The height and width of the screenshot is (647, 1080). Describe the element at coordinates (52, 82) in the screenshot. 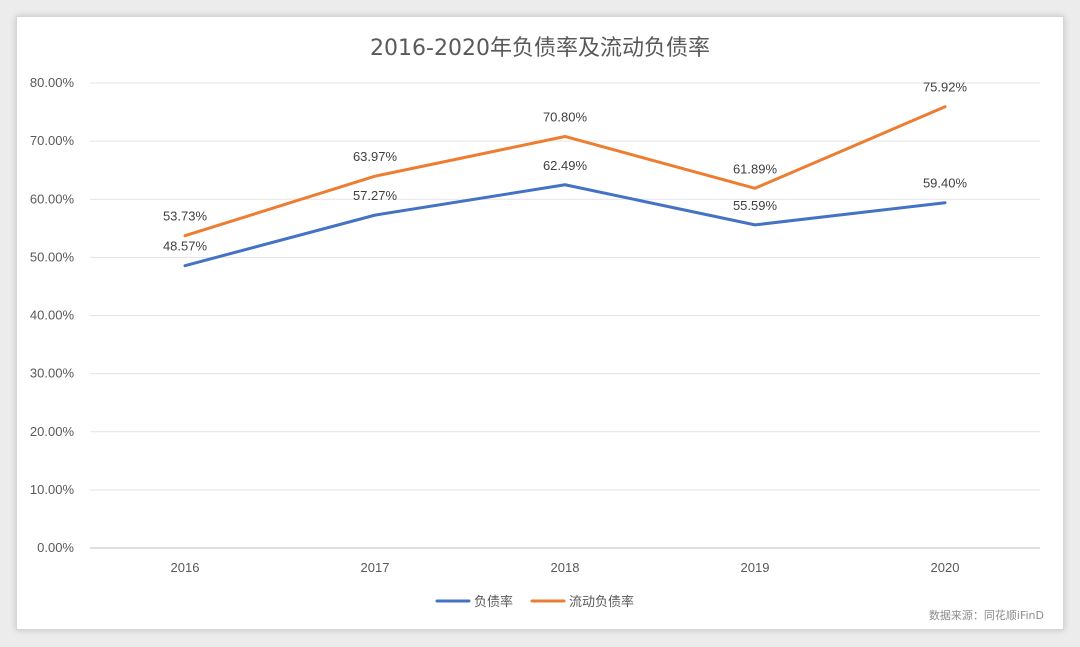

I see `y-tick-label: 80.00%` at that location.